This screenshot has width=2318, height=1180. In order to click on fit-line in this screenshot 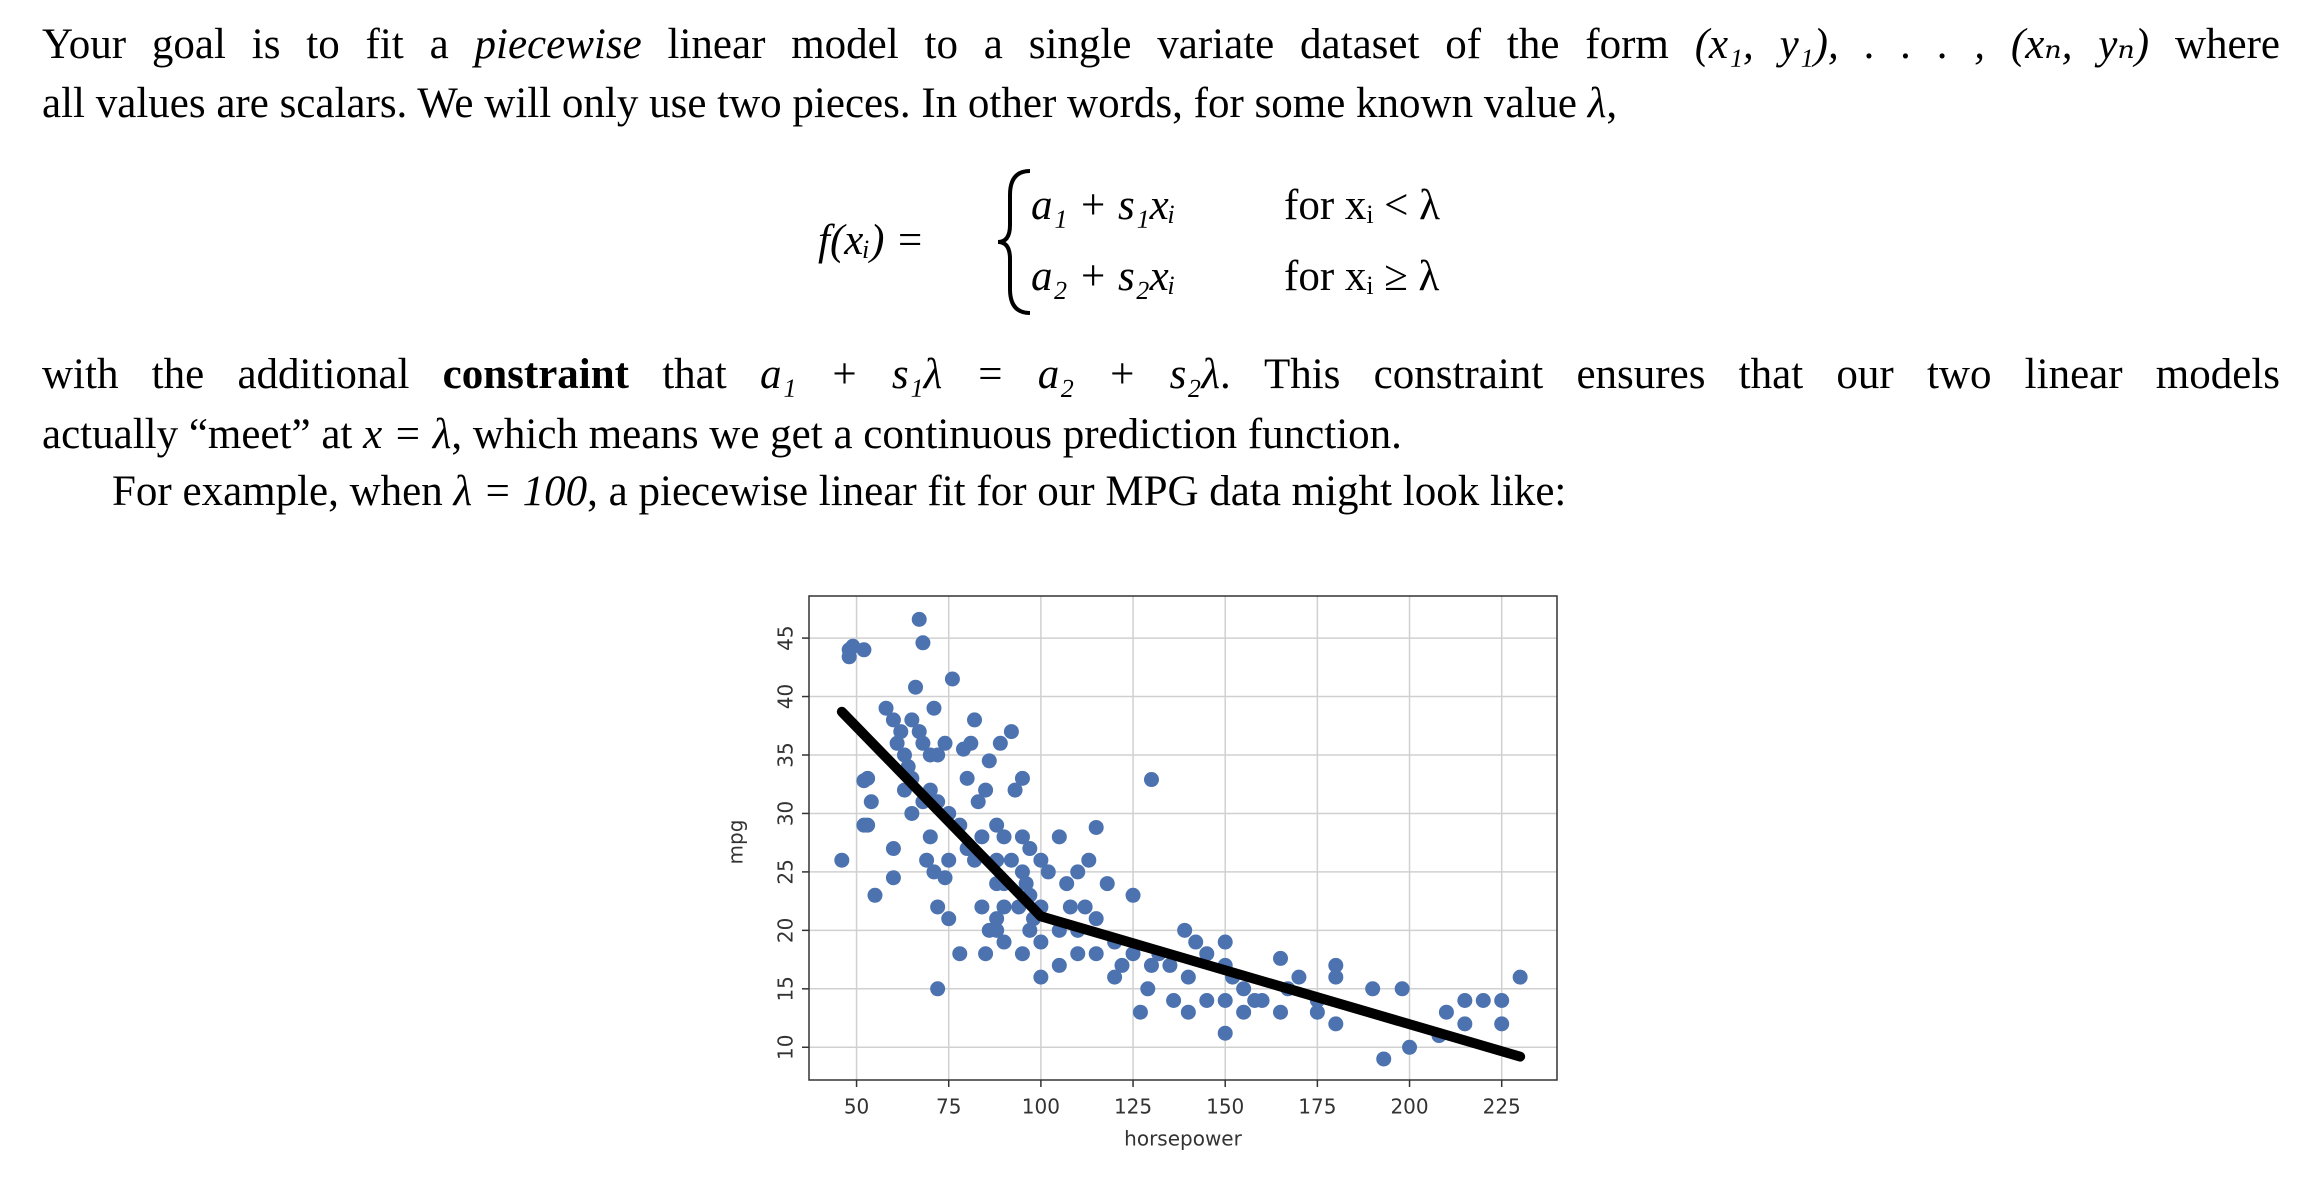, I will do `click(1181, 884)`.